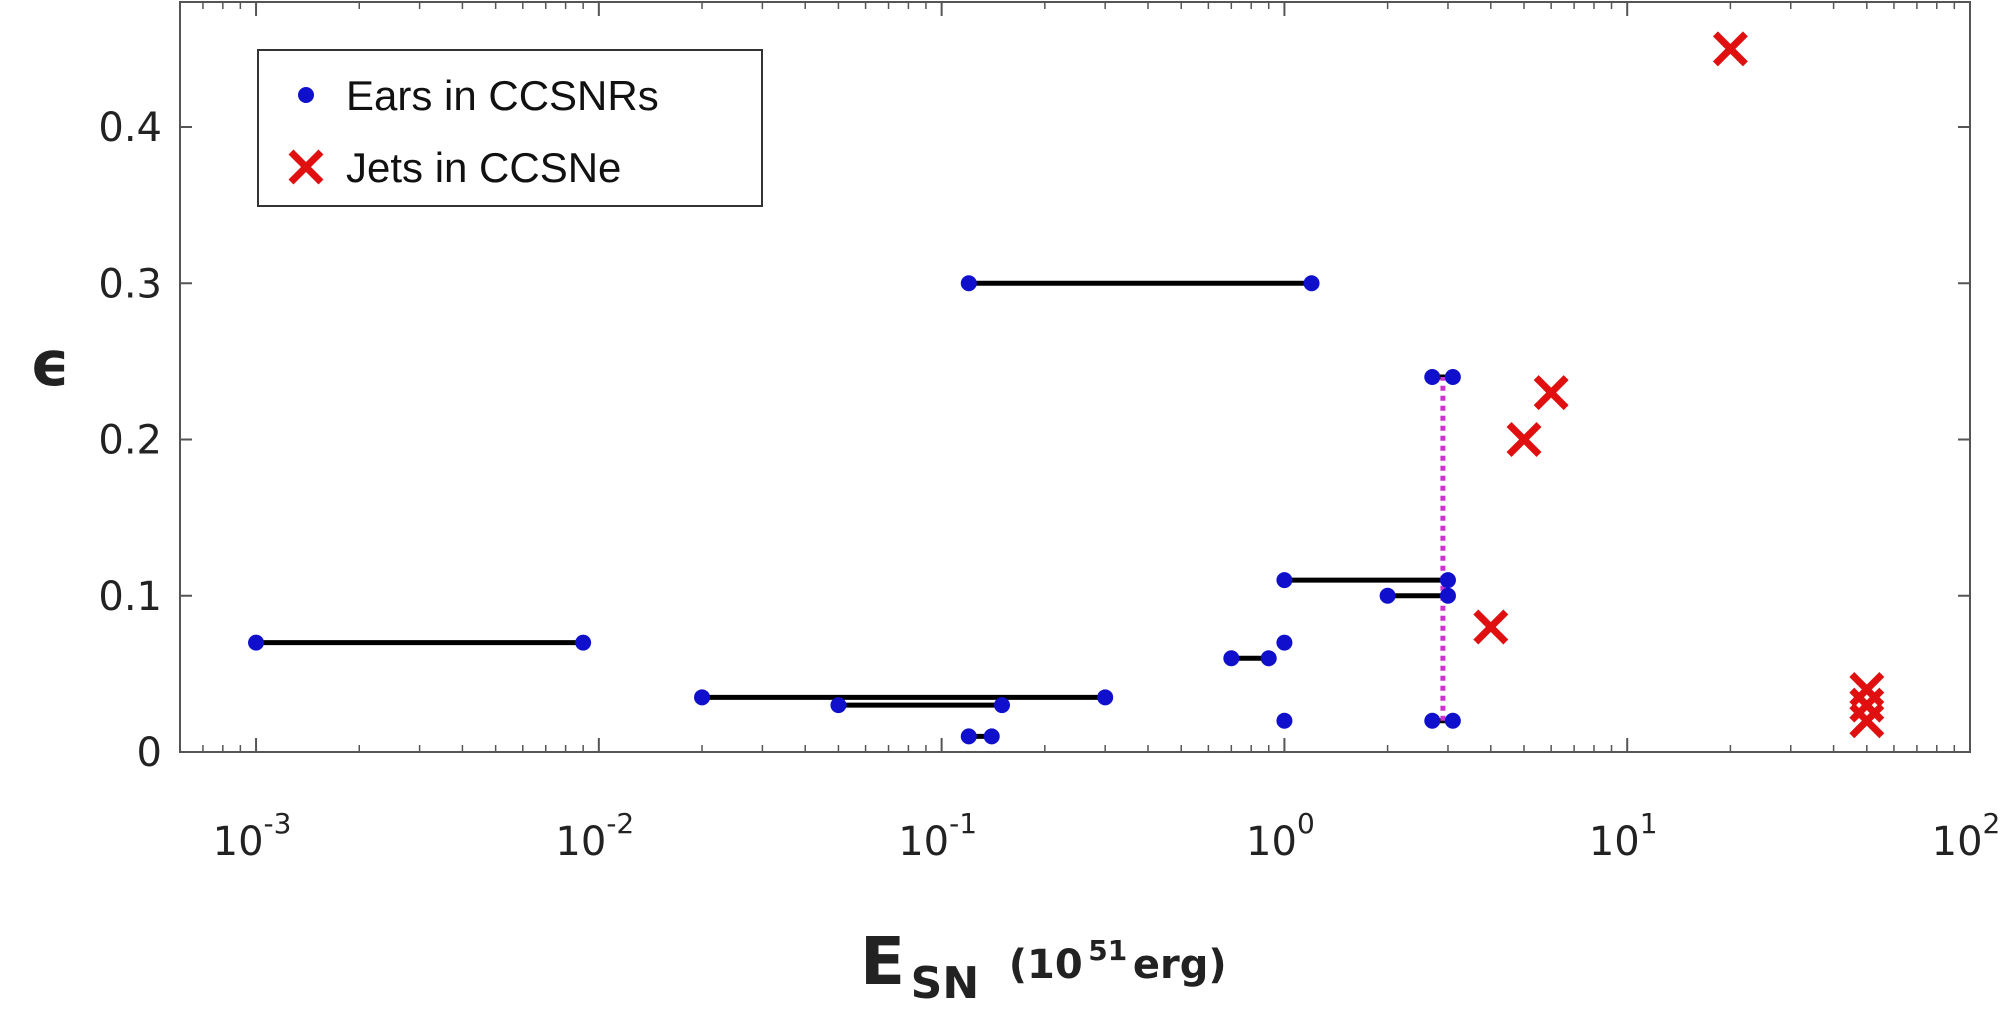  What do you see at coordinates (278, 823) in the screenshot?
I see `x-tick-exponent: -3` at bounding box center [278, 823].